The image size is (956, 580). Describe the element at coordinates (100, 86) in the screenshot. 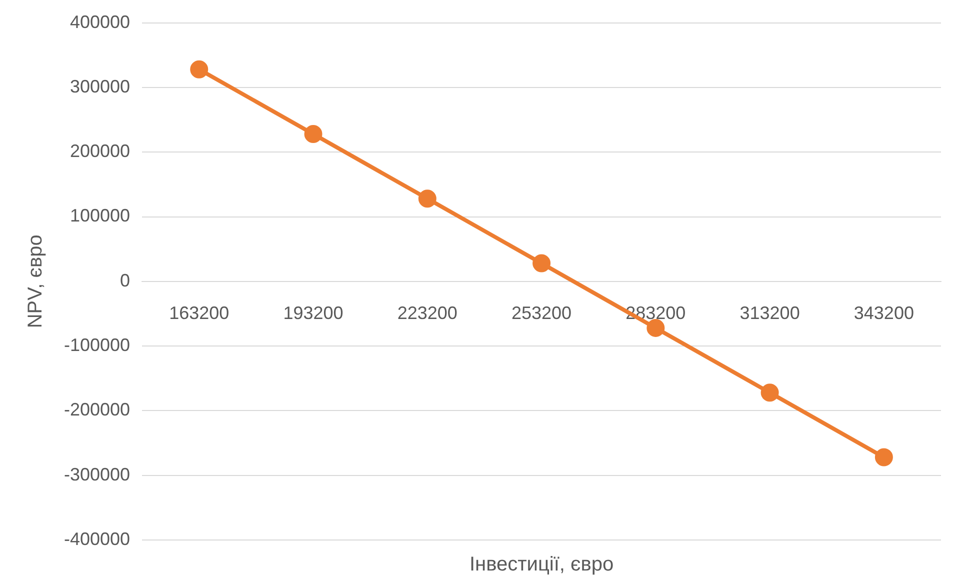

I see `y-tick-label: 300000` at that location.